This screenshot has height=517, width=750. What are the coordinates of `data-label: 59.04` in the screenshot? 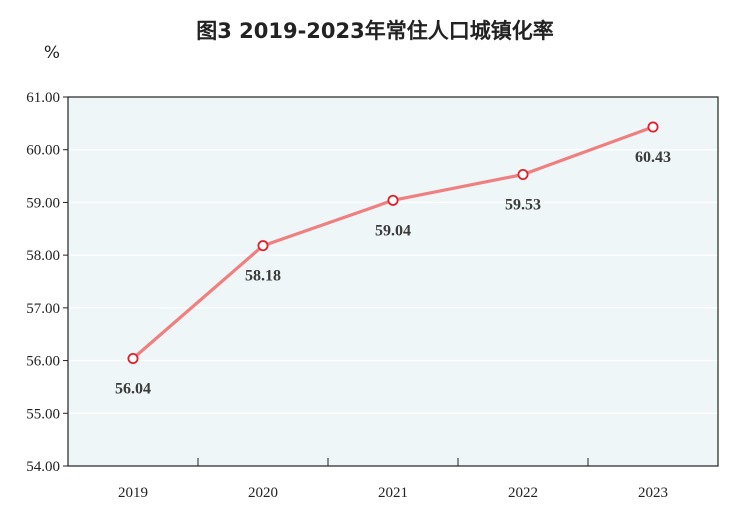 It's located at (393, 230).